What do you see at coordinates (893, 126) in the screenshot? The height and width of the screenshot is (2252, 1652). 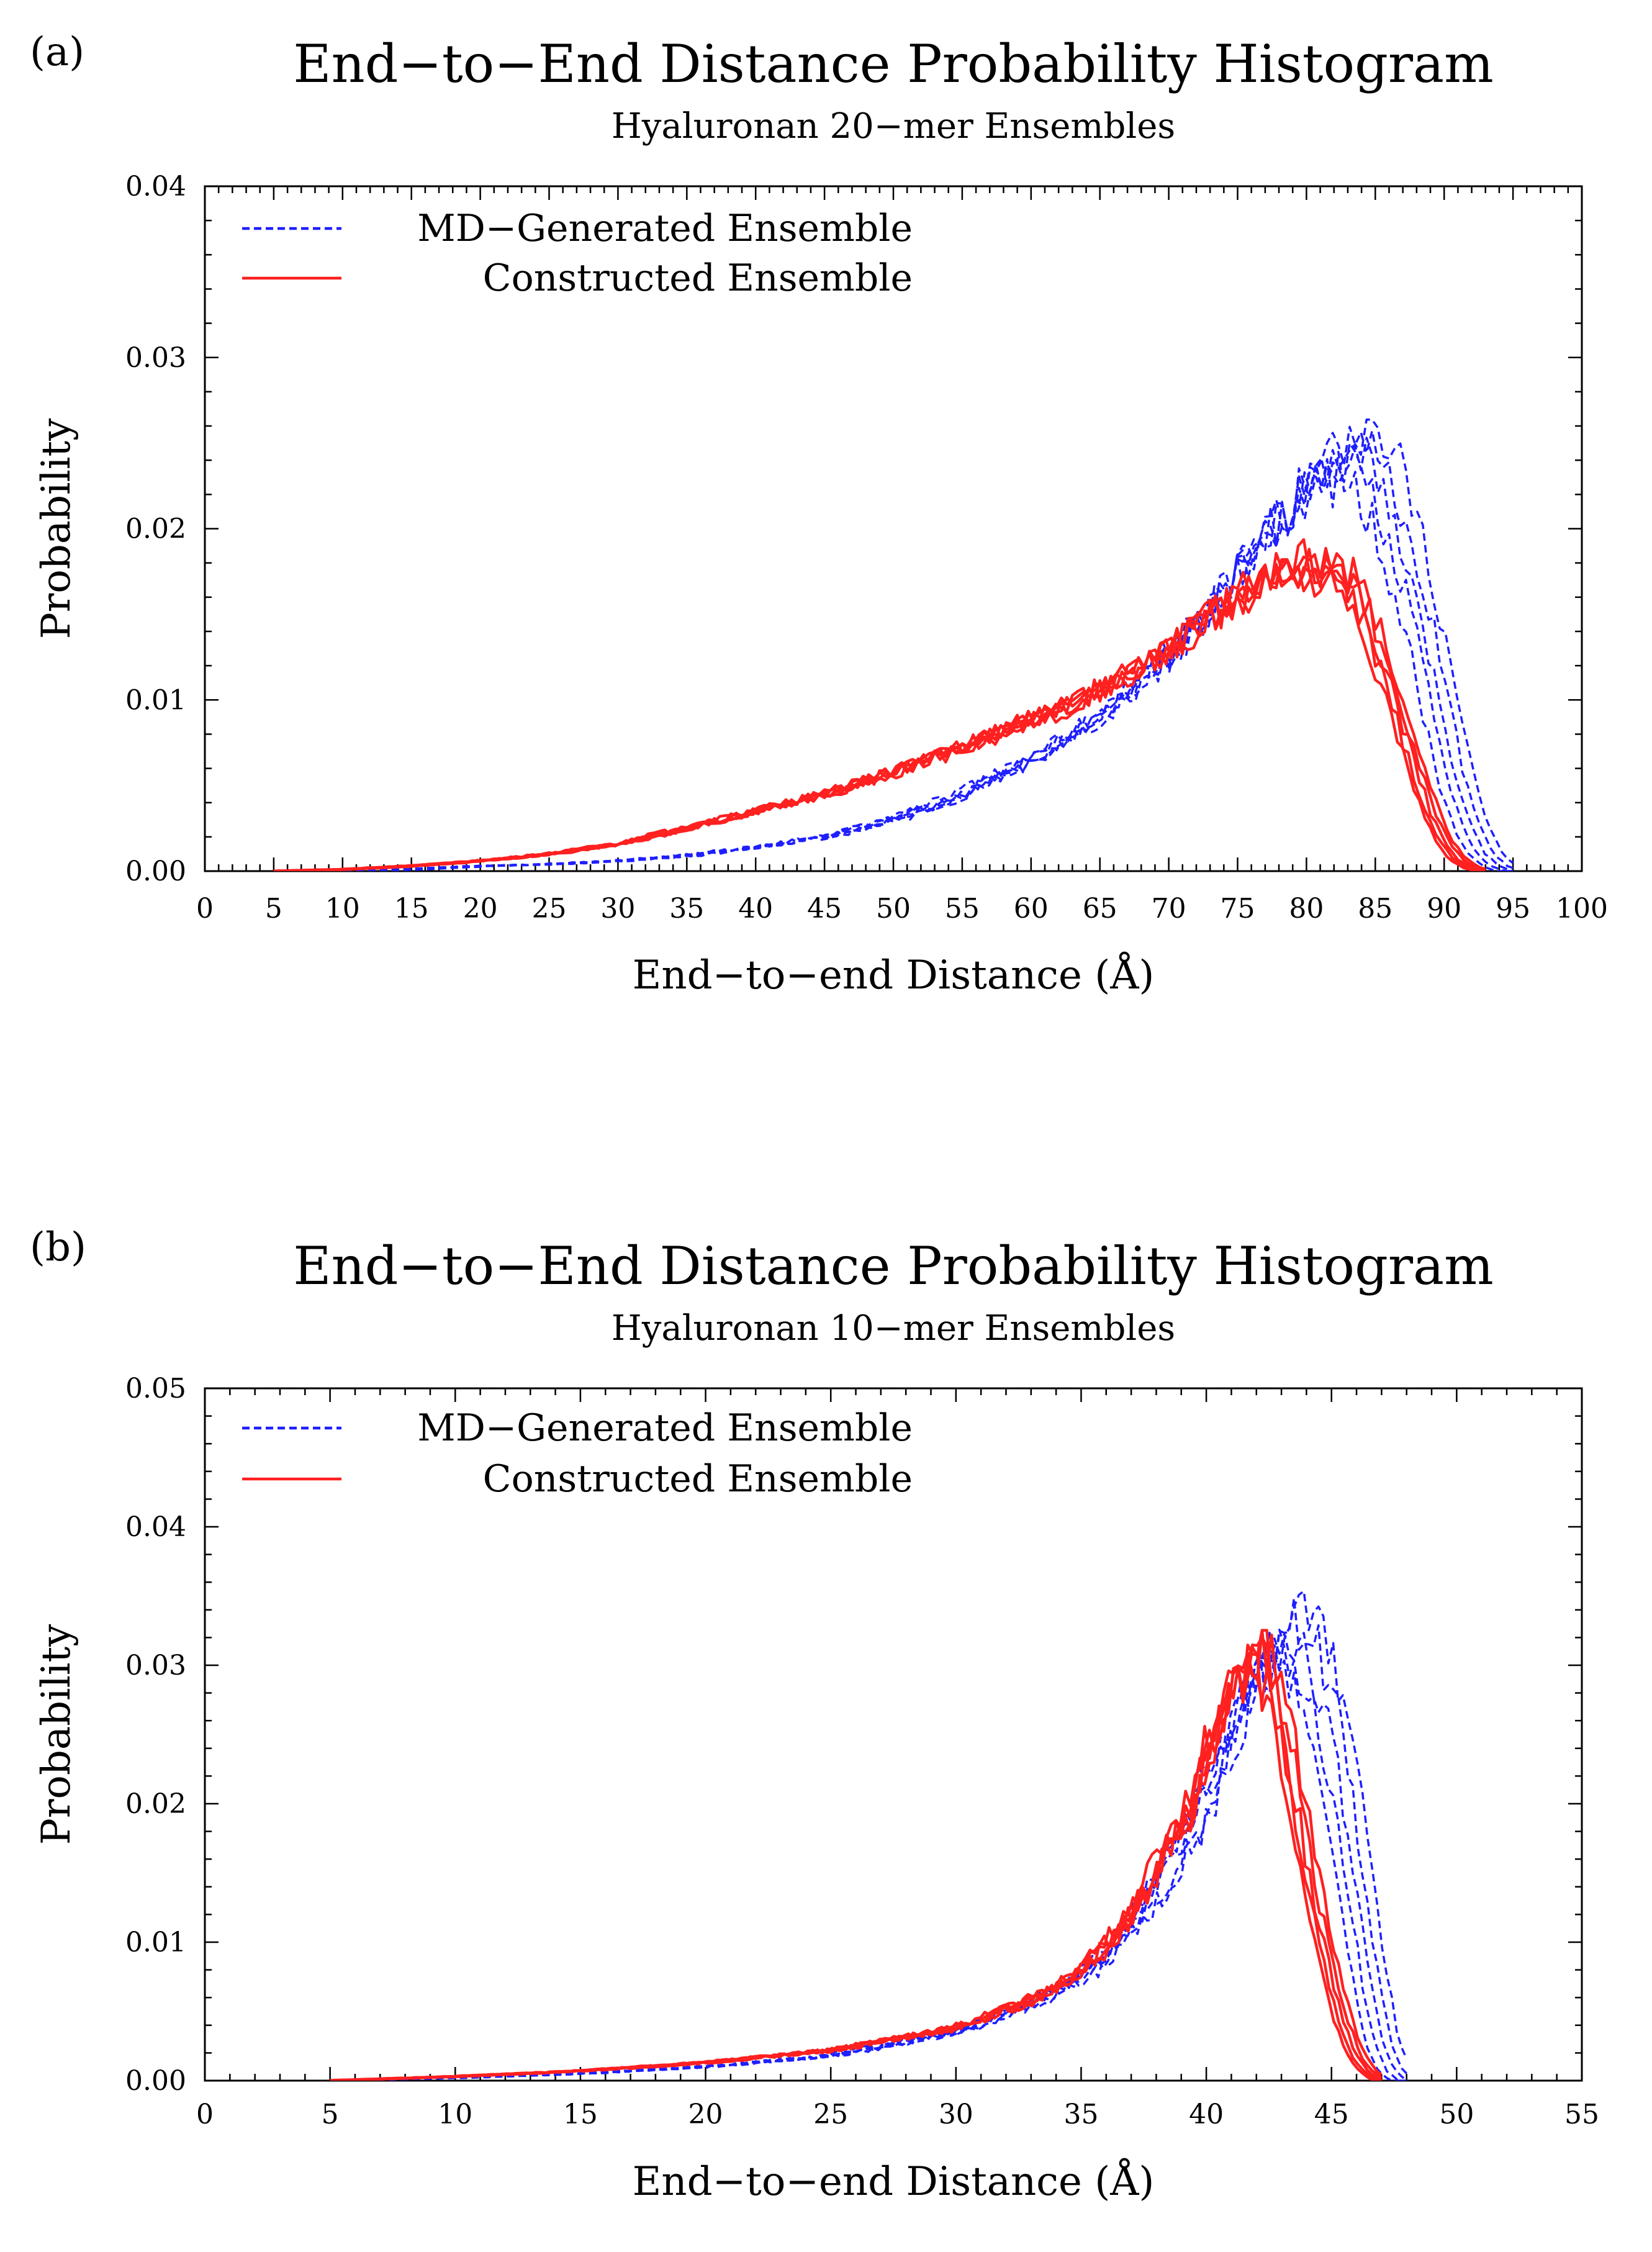 I see `chart-subtitle: Hyaluronan 20−mer Ensembles` at bounding box center [893, 126].